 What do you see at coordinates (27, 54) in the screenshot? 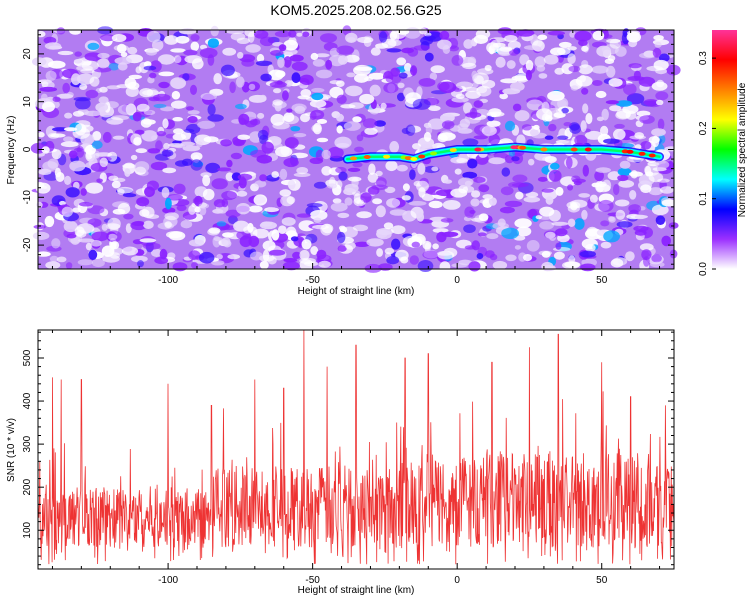
I see `y-tick-label: 20` at bounding box center [27, 54].